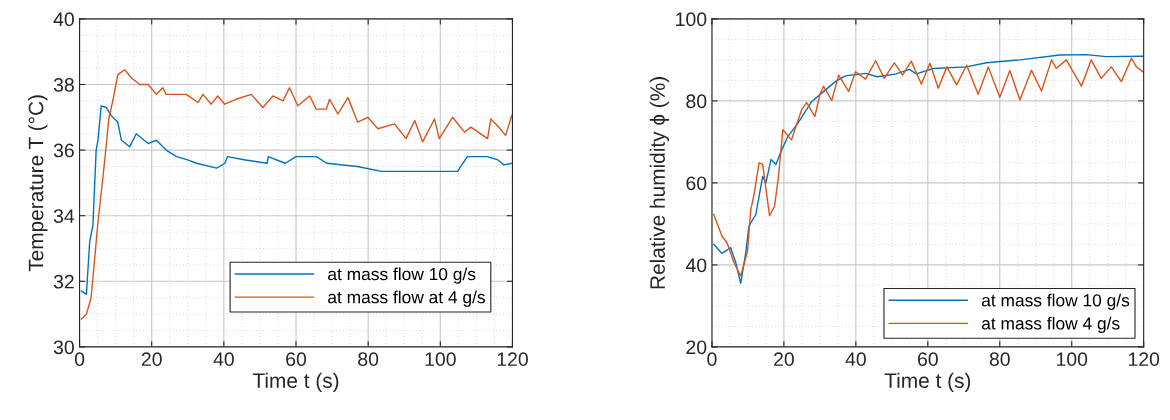 The width and height of the screenshot is (1170, 420). What do you see at coordinates (1050, 325) in the screenshot?
I see `legend-label: at mass flow 4 g/s` at bounding box center [1050, 325].